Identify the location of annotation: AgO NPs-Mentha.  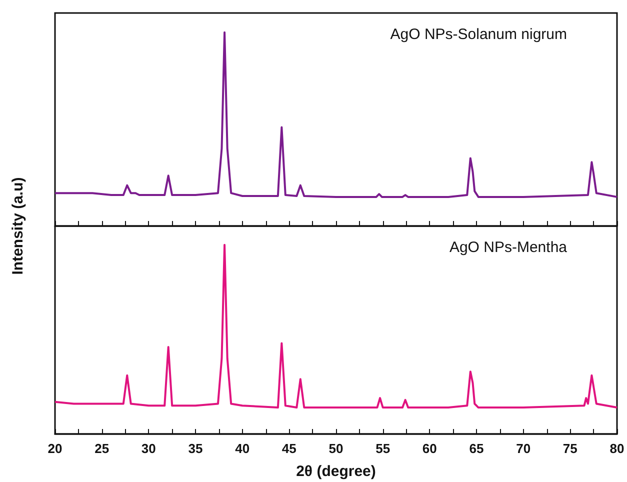
(508, 247).